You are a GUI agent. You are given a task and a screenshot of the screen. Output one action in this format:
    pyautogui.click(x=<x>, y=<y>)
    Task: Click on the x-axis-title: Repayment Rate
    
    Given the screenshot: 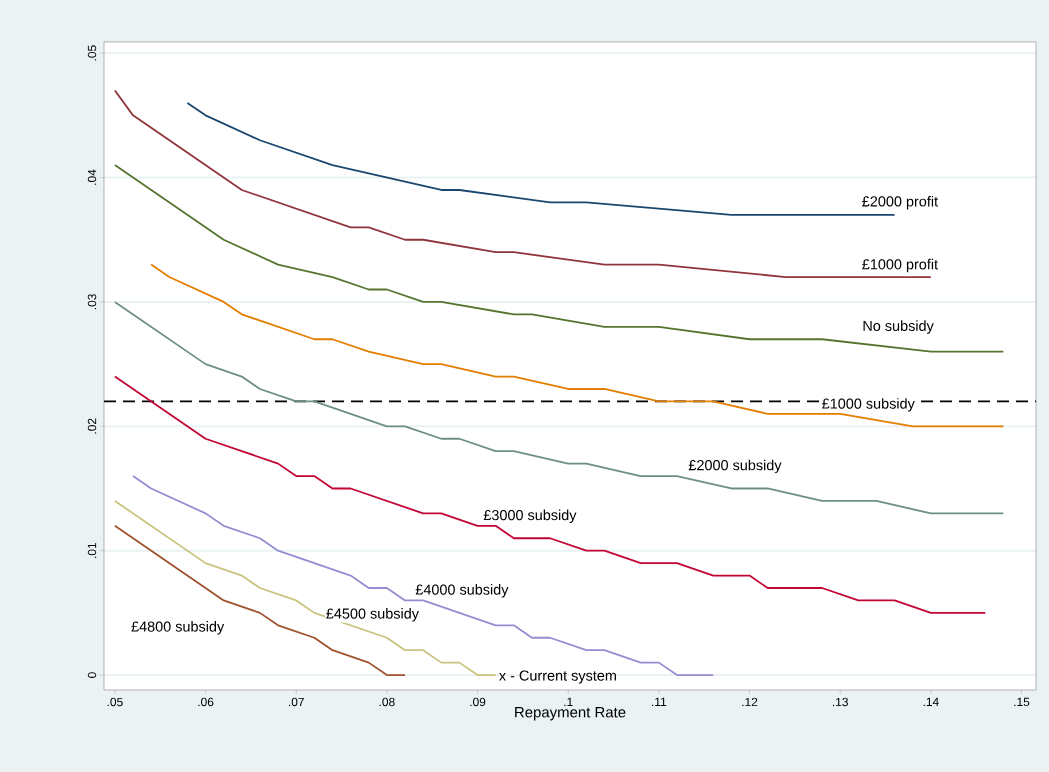 What is the action you would take?
    pyautogui.click(x=570, y=714)
    